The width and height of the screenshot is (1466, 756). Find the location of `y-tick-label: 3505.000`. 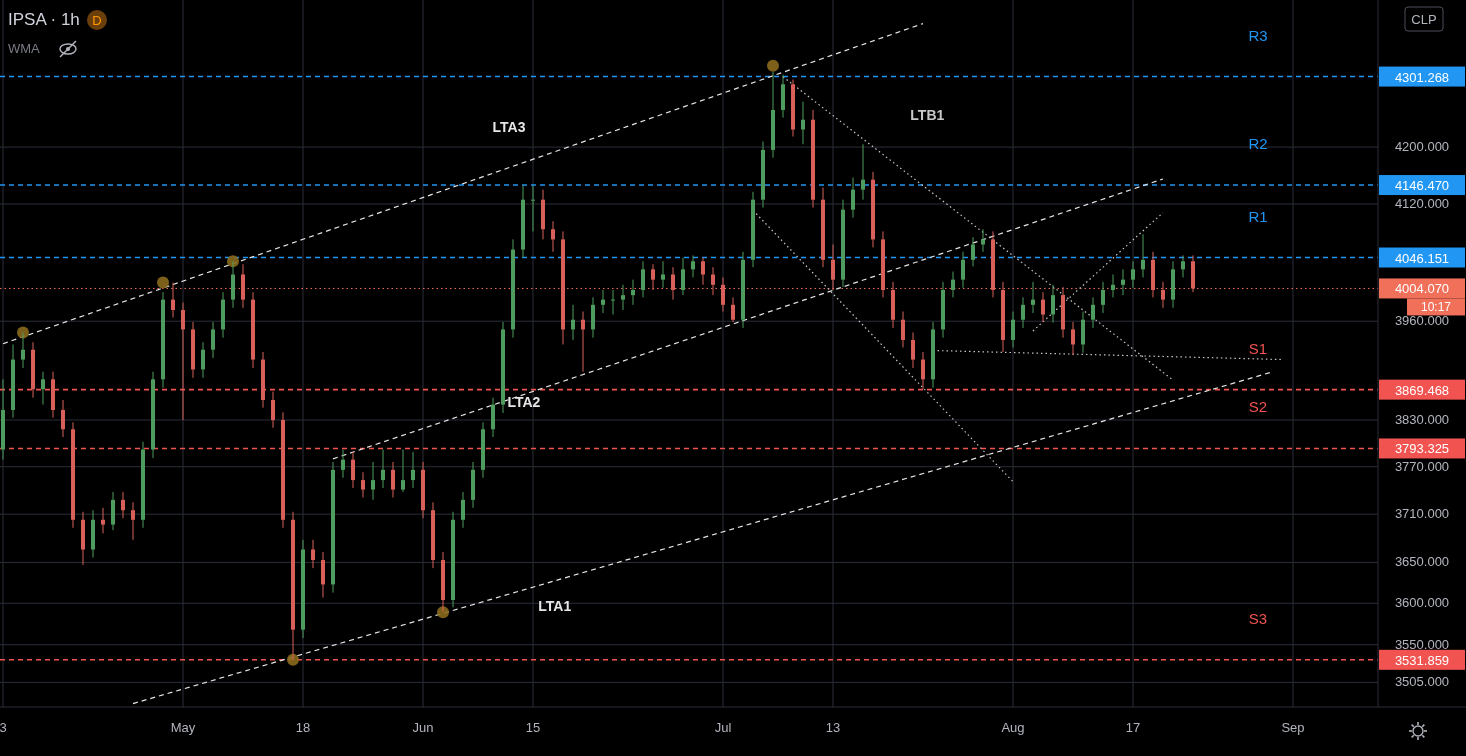

y-tick-label: 3505.000 is located at coordinates (1422, 682).